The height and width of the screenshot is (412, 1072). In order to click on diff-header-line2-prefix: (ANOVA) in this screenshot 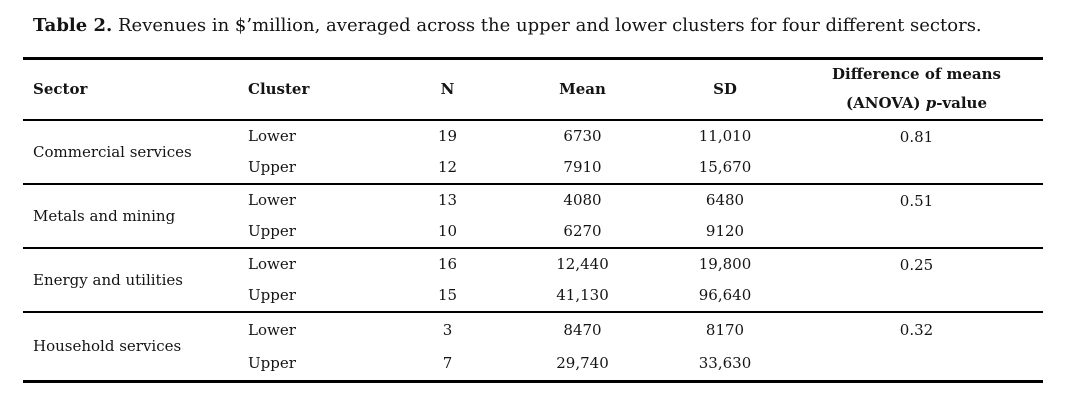, I will do `click(886, 103)`.